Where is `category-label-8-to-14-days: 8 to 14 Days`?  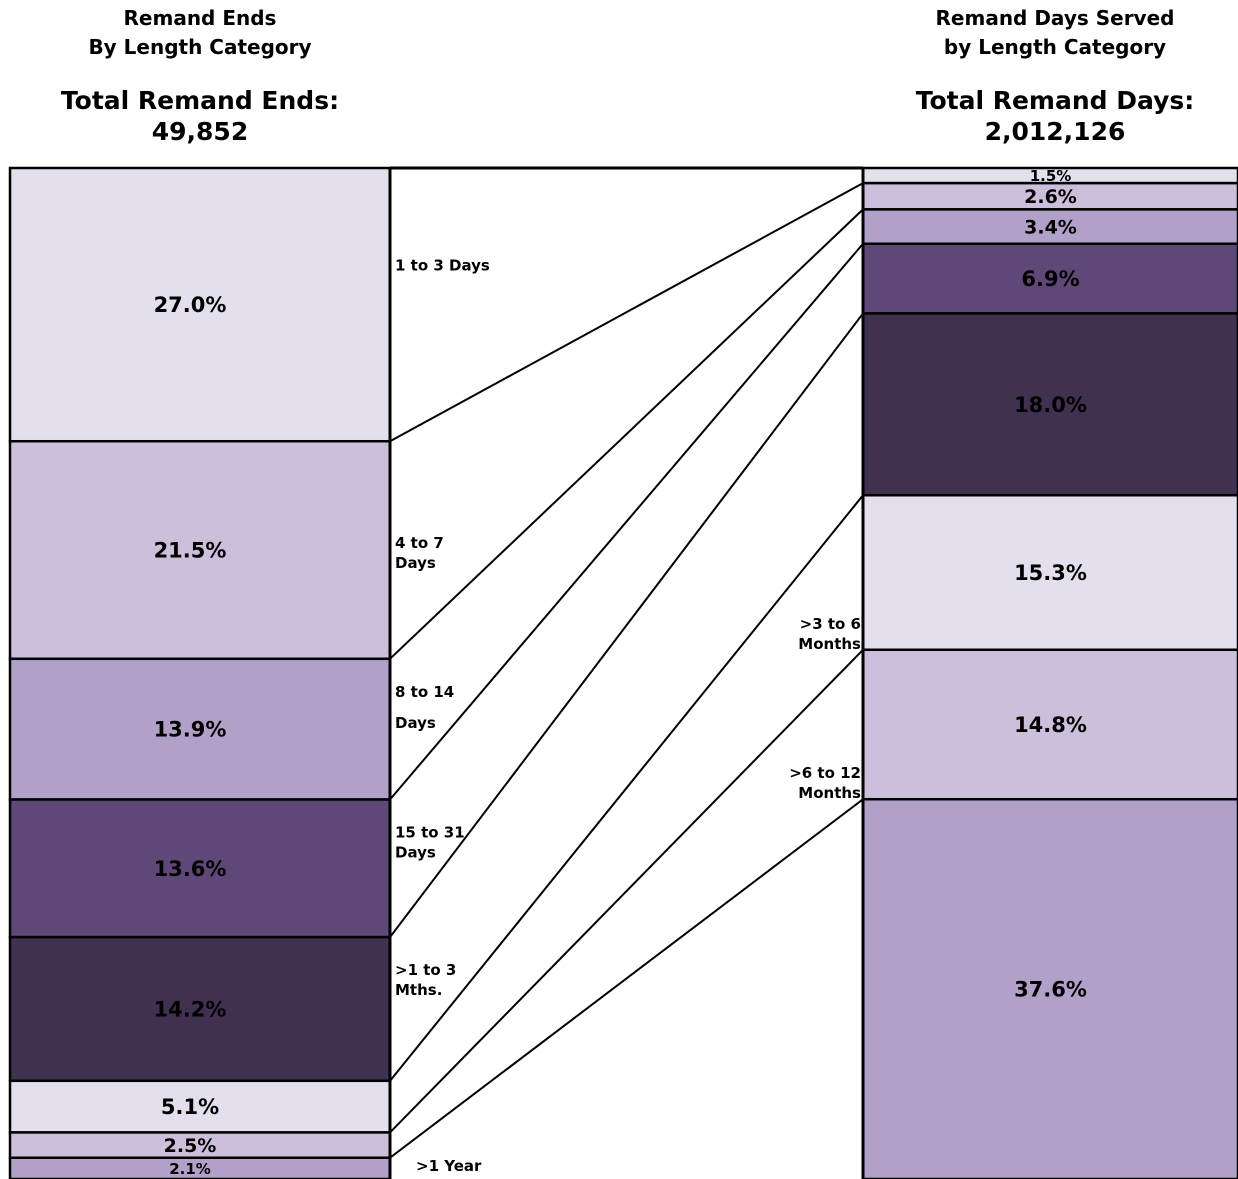
category-label-8-to-14-days: 8 to 14 Days is located at coordinates (424, 707).